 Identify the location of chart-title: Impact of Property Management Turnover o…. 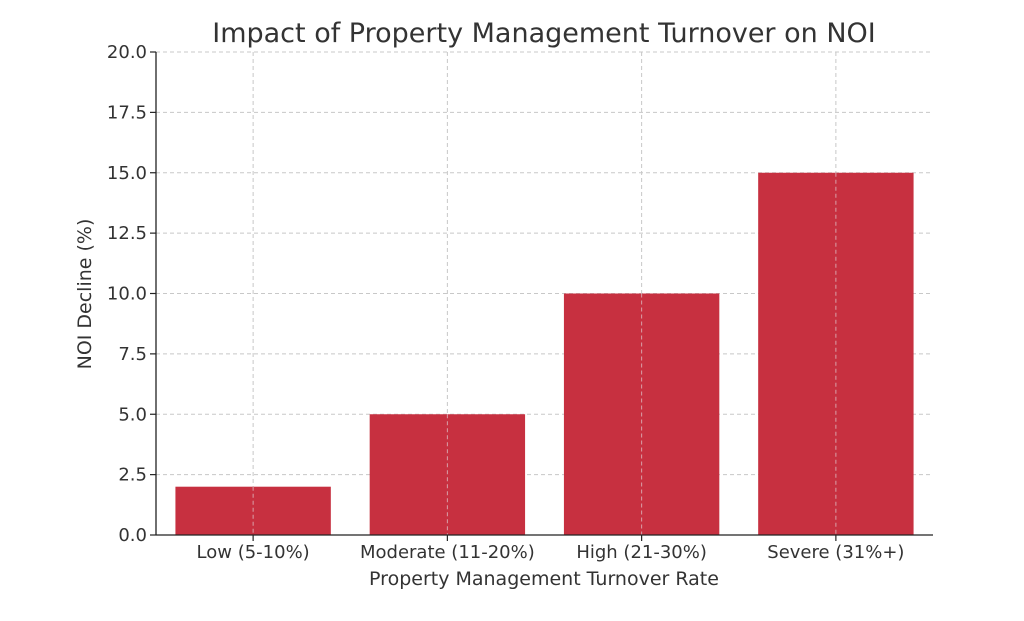
(544, 33).